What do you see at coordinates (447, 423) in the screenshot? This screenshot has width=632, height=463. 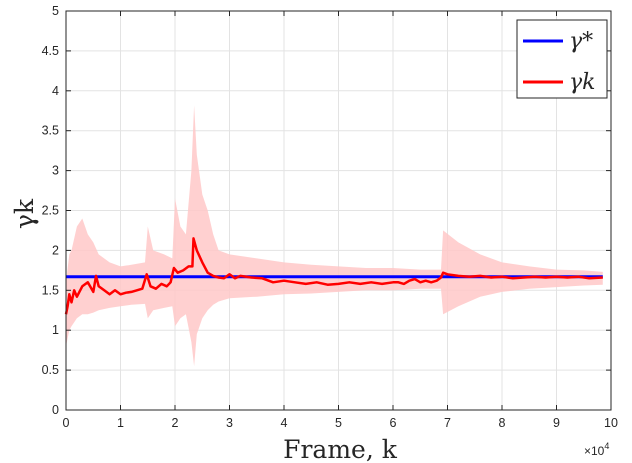 I see `x-tick-label: 7` at bounding box center [447, 423].